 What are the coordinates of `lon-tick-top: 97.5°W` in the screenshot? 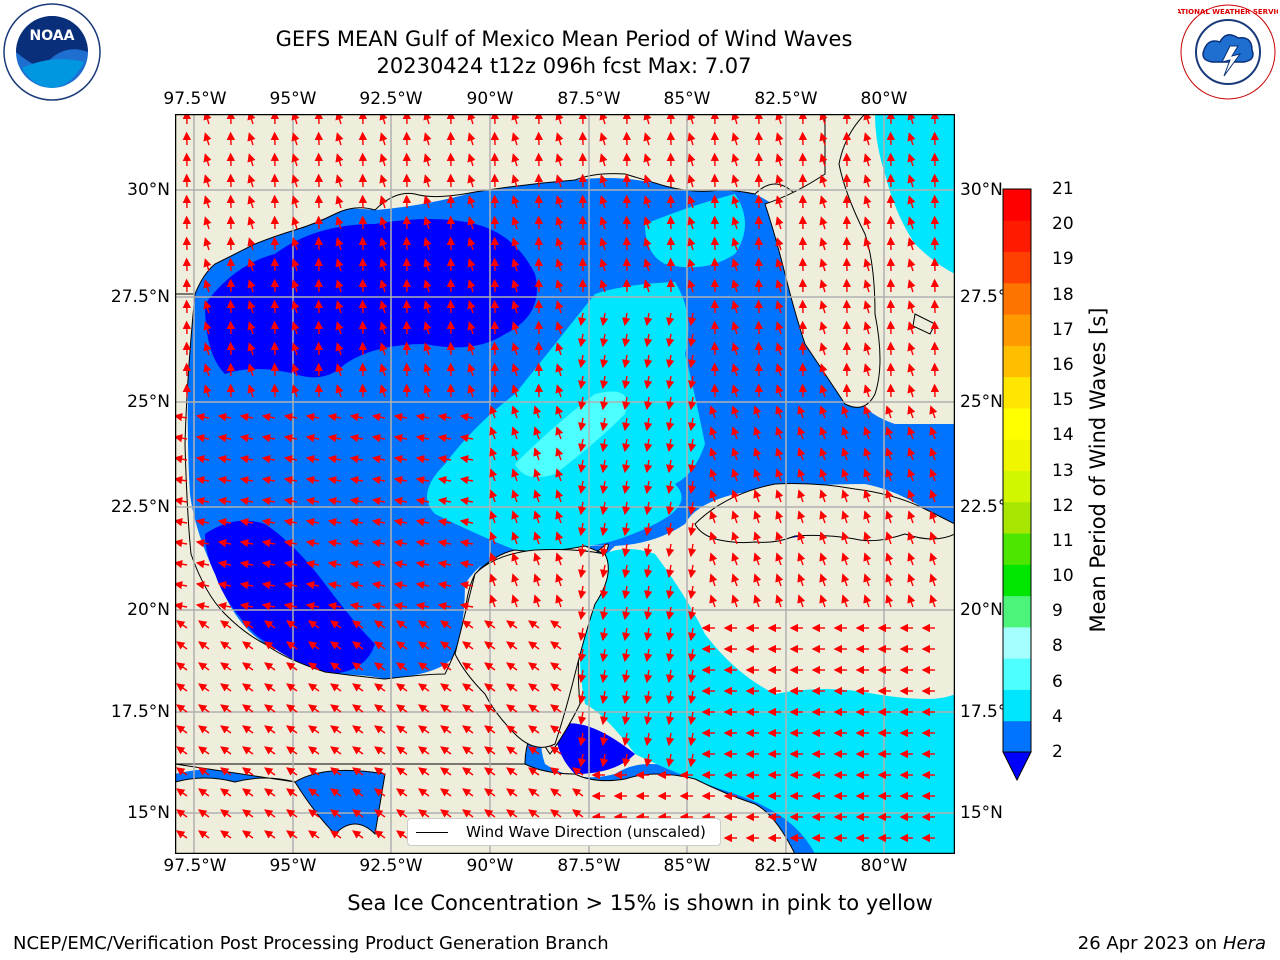 It's located at (195, 99).